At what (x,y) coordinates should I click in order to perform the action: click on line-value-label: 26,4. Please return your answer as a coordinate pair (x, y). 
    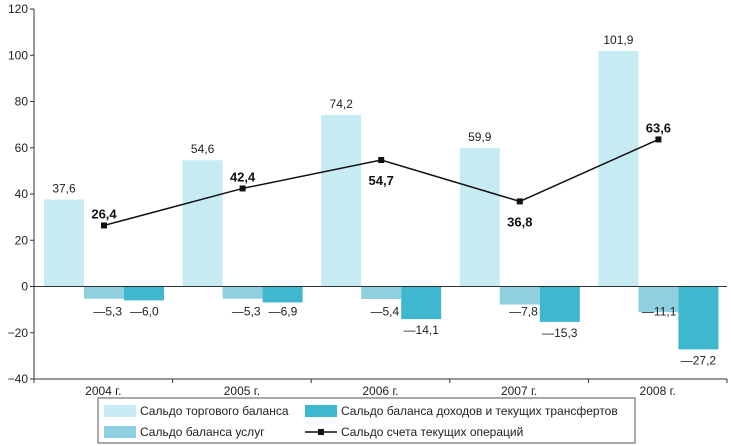
    Looking at the image, I should click on (104, 213).